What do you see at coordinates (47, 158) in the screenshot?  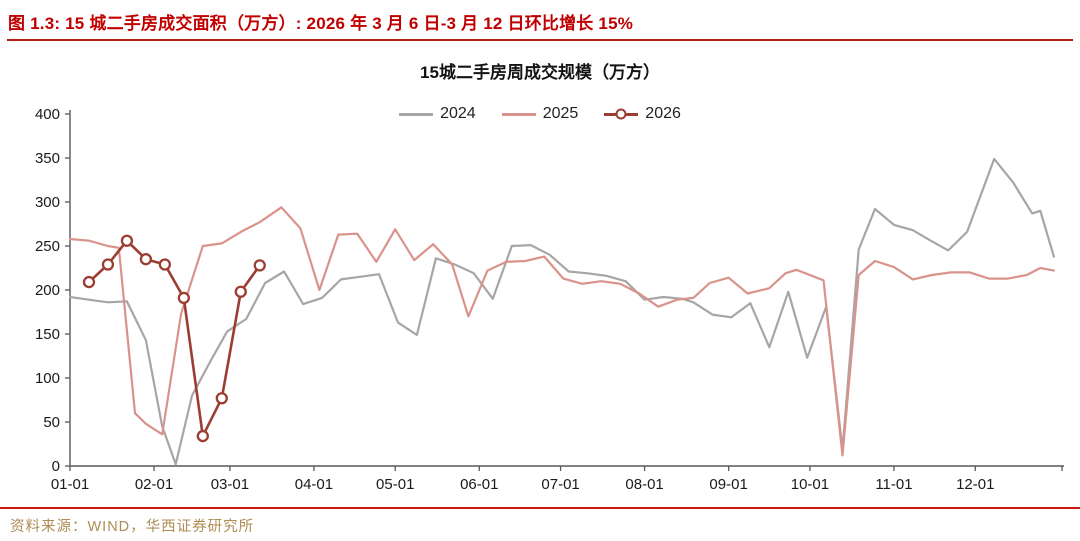 I see `y-tick-label: 350` at bounding box center [47, 158].